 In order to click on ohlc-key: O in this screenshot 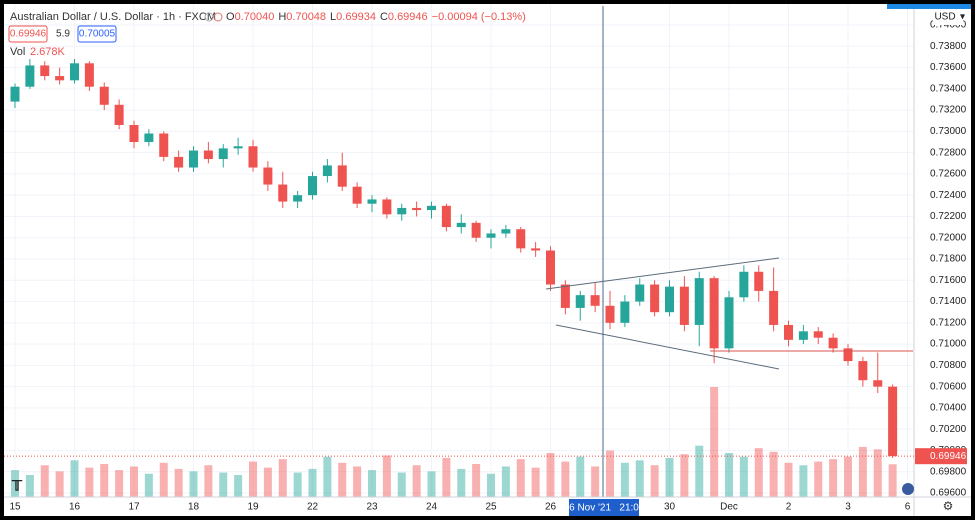, I will do `click(230, 17)`.